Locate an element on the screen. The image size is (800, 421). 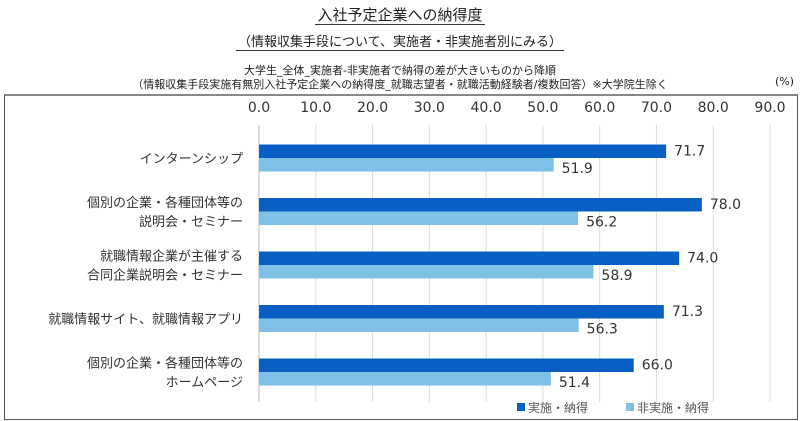
chart-subtitle: （情報収集手段について、実施者・非実施者別にみる） is located at coordinates (400, 41).